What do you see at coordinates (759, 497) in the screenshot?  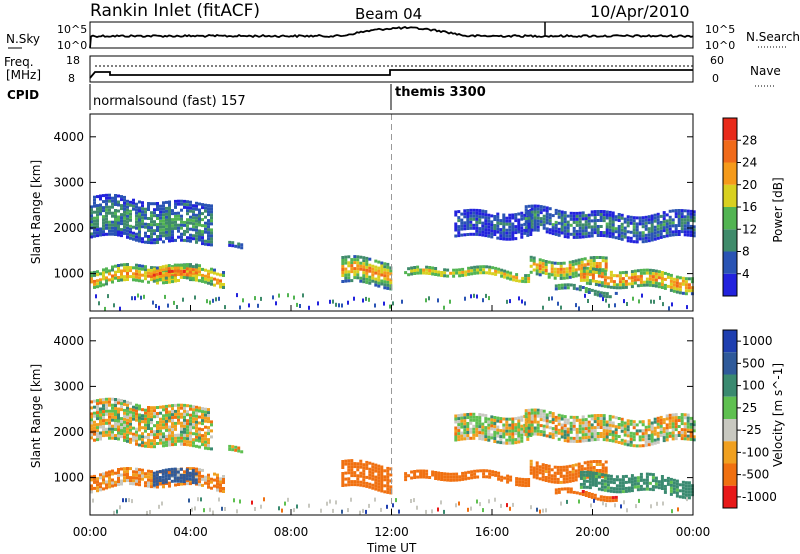 I see `colorbar-tick-label: -1000` at bounding box center [759, 497].